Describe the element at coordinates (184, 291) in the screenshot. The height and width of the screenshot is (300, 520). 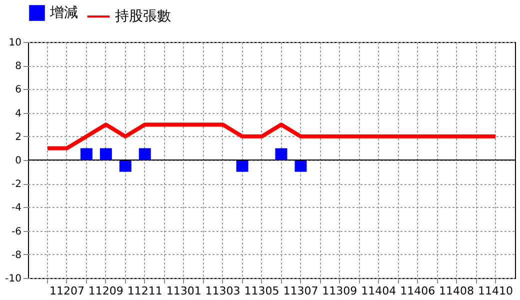
I see `x-tick-label: 11301` at that location.